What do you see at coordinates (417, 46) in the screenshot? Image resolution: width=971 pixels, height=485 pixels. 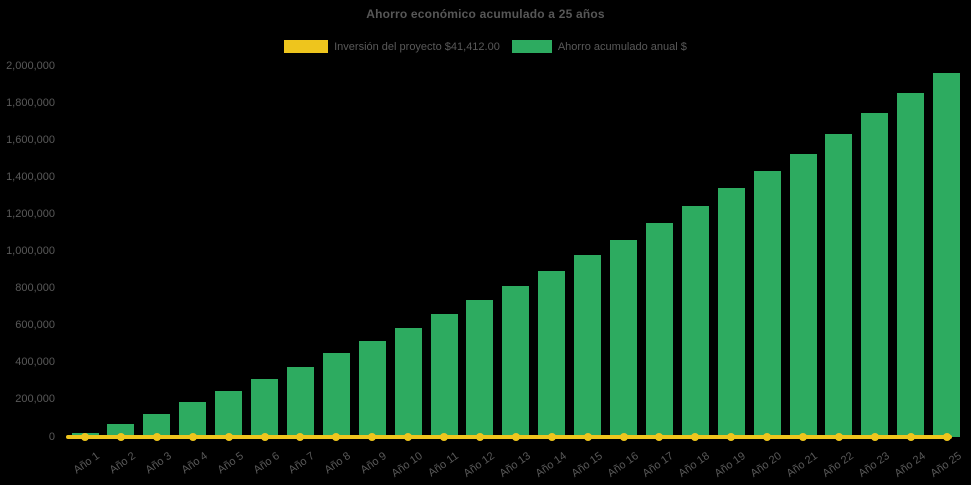 I see `legend-label-investment: Inversión del proyecto $41,412.00` at bounding box center [417, 46].